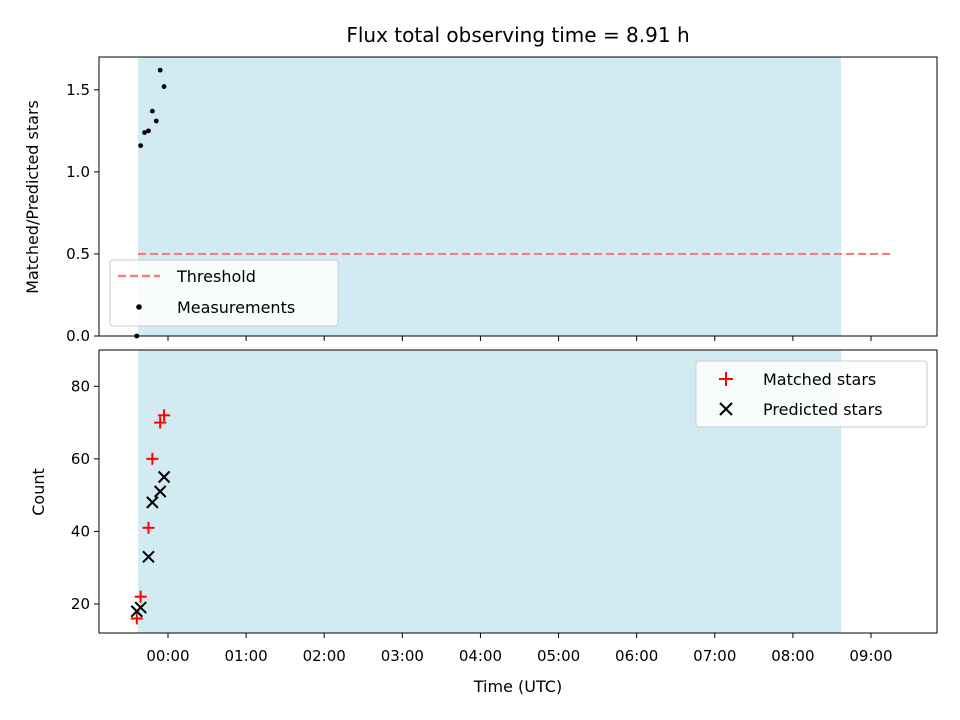 This screenshot has width=960, height=720. I want to click on bottom-legend-box, so click(811, 394).